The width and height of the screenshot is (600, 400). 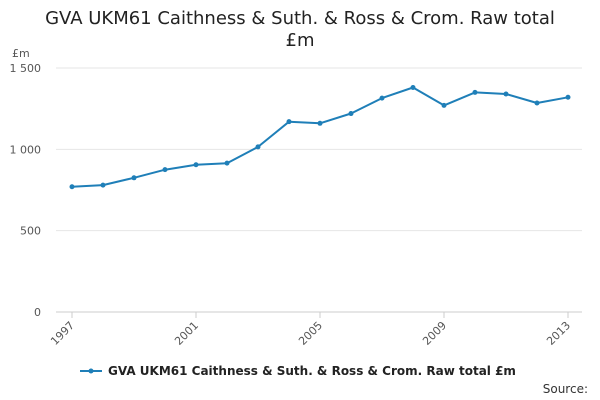 What do you see at coordinates (26, 149) in the screenshot?
I see `y-tick-label: 1 000` at bounding box center [26, 149].